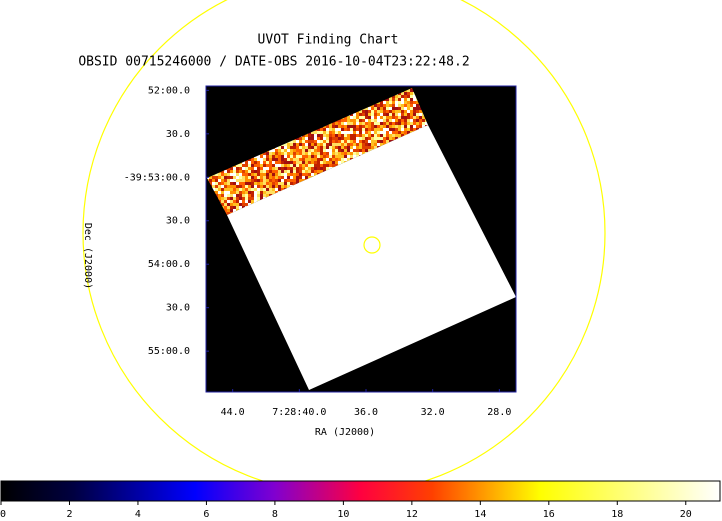 The height and width of the screenshot is (521, 722). I want to click on y-axis-label: Dec (J2000), so click(87, 256).